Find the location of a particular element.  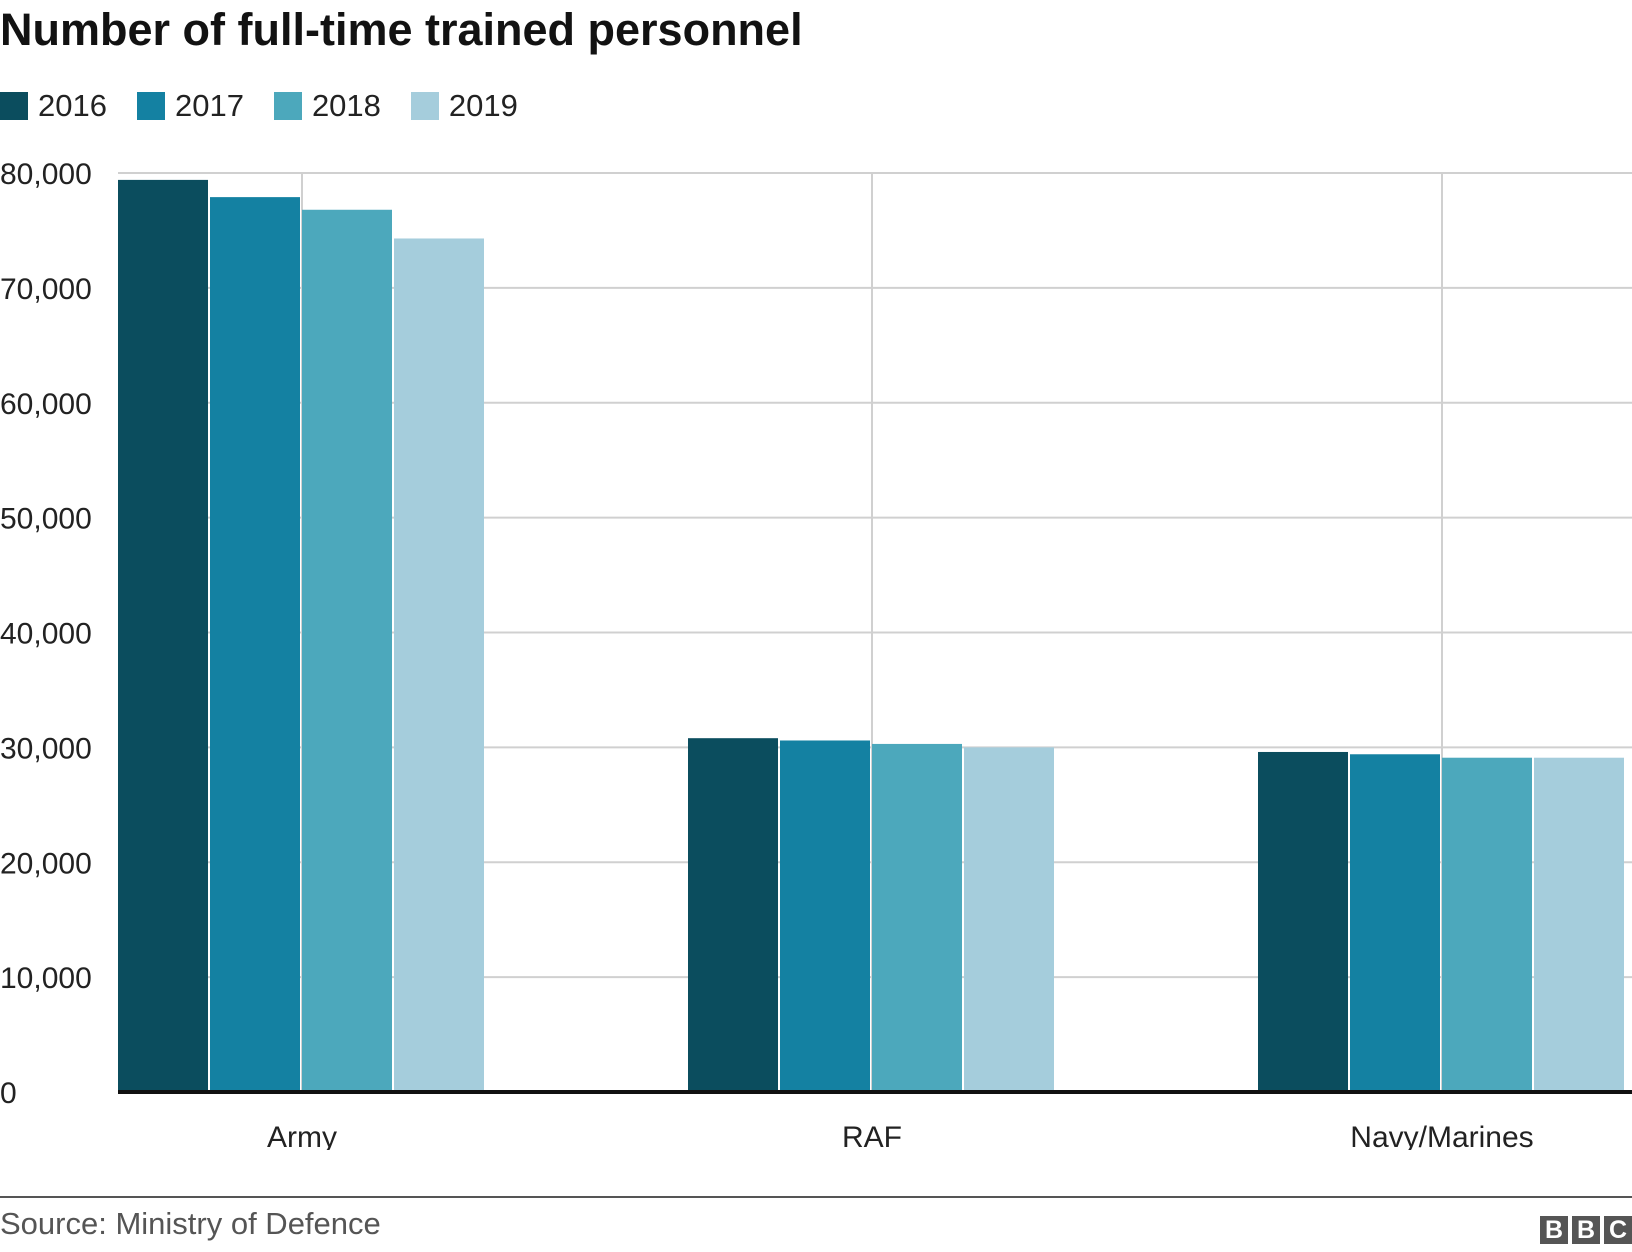

y-tick-label: 50,000 is located at coordinates (46, 519).